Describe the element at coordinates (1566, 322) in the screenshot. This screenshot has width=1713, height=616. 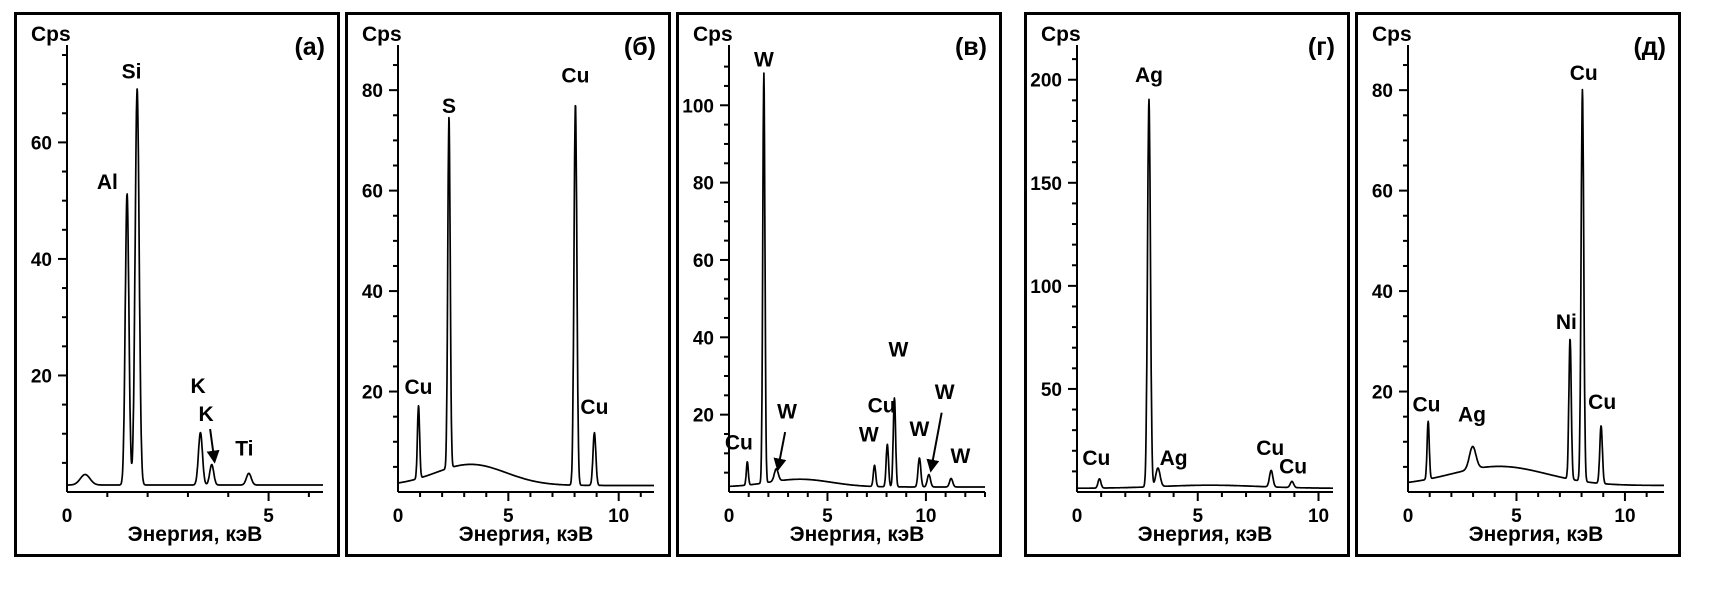
I see `peak-label: Ni` at that location.